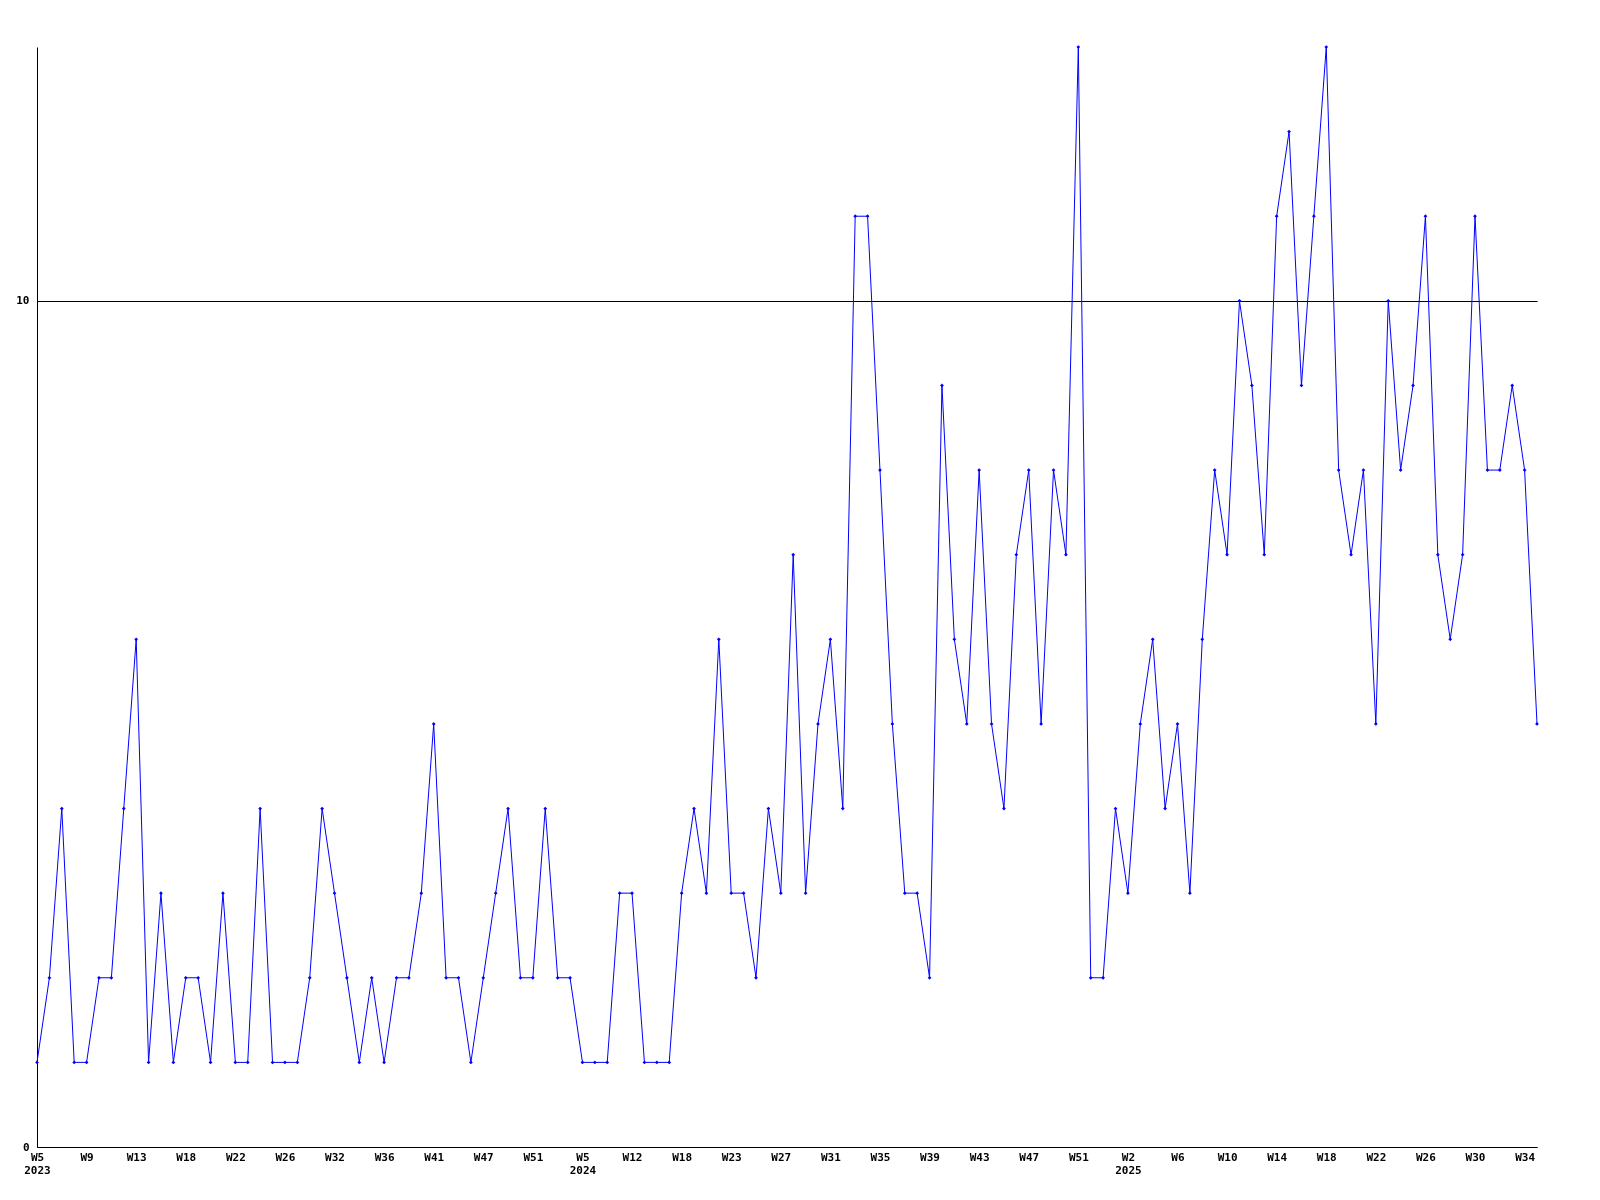 This screenshot has width=1600, height=1200. I want to click on x-tick-label: W39, so click(930, 1157).